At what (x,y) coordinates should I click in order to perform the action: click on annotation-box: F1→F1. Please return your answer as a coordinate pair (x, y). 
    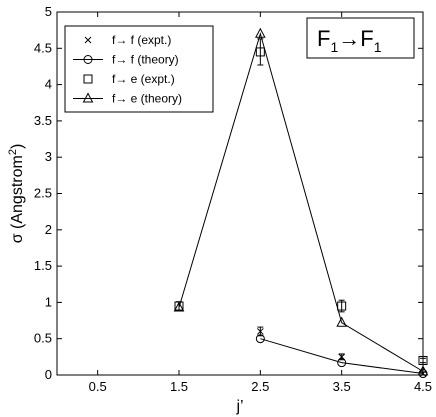
    Looking at the image, I should click on (360, 38).